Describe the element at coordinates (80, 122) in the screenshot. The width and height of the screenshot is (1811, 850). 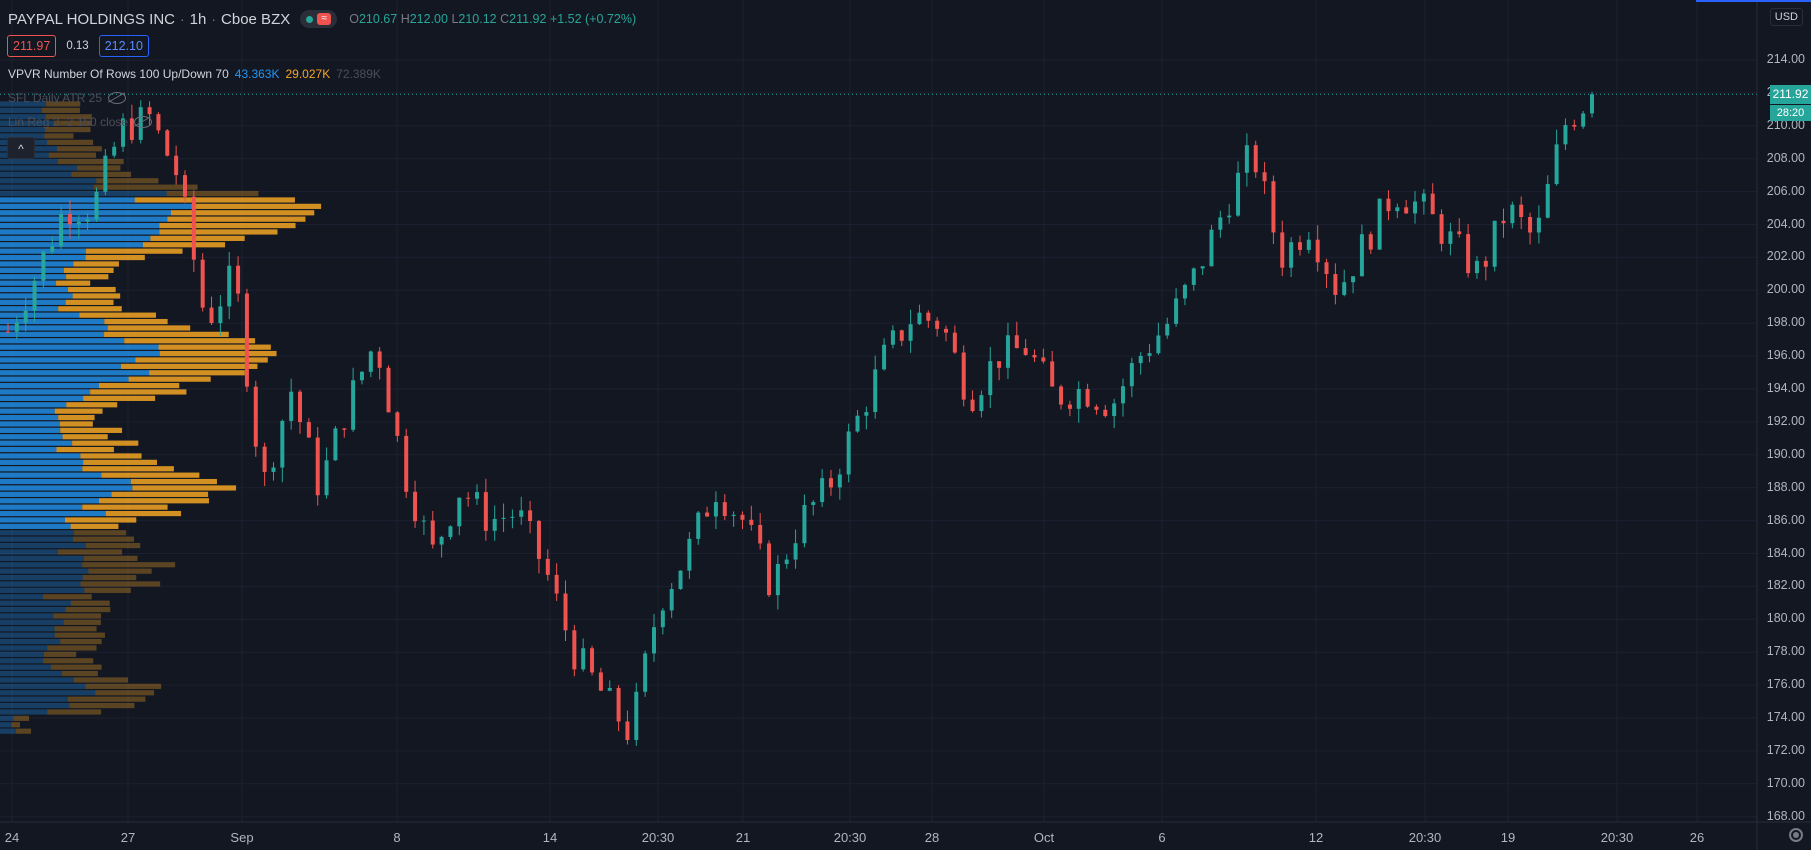
I see `indicator-linreg: Lin Reg 2 -2 150 close` at that location.